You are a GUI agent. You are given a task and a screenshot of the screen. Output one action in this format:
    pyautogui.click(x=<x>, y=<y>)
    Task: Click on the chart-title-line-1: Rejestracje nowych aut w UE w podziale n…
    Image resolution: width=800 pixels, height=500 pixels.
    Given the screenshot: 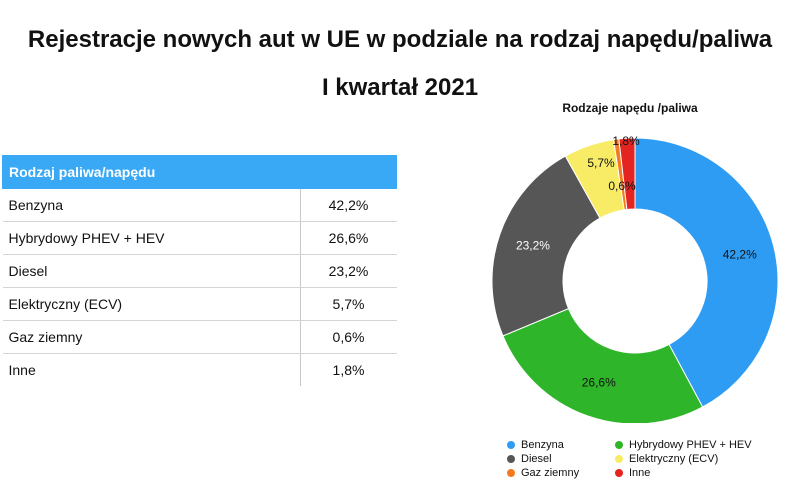 What is the action you would take?
    pyautogui.click(x=400, y=39)
    